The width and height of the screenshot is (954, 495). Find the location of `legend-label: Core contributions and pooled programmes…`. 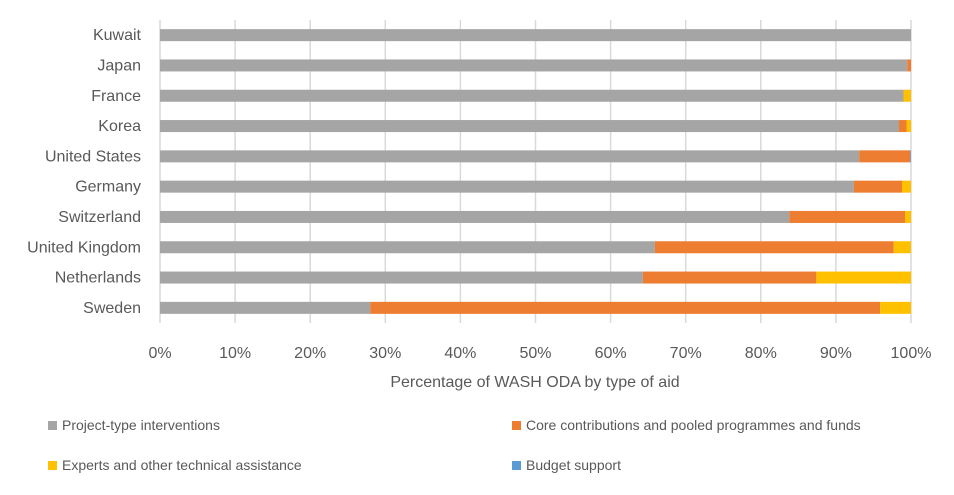

legend-label: Core contributions and pooled programmes… is located at coordinates (693, 425).